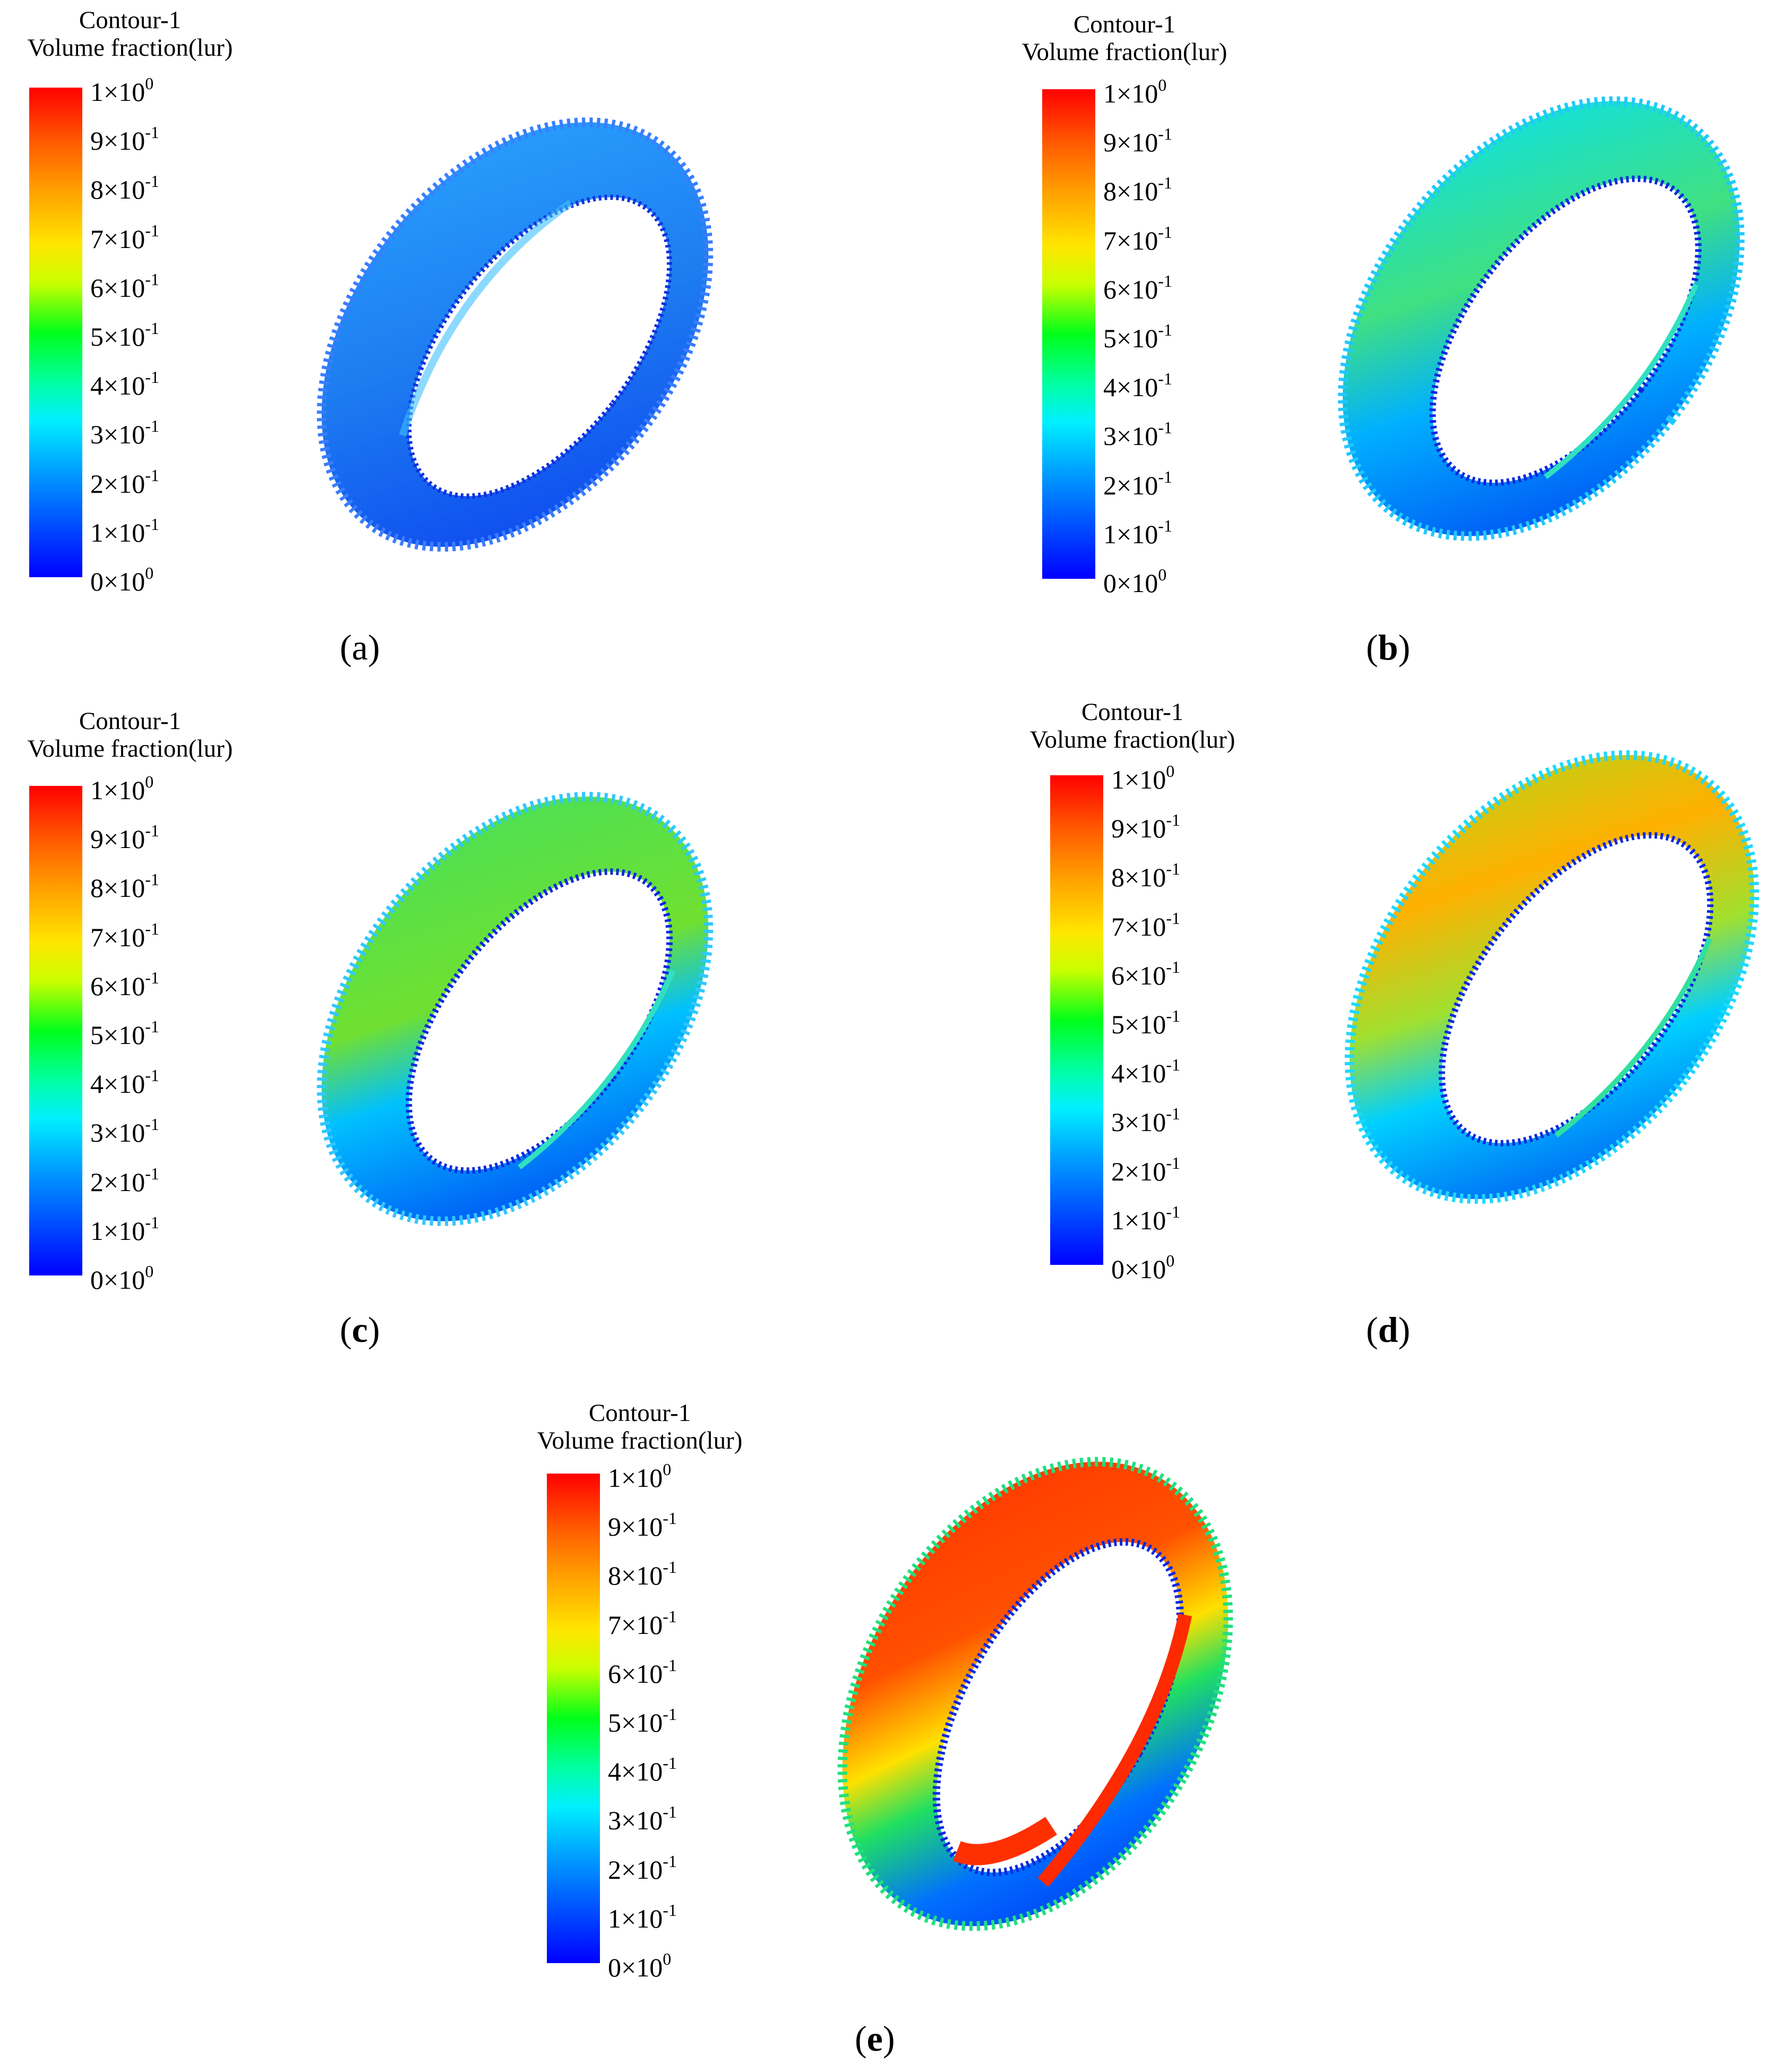  I want to click on panel-label: (b), so click(1388, 647).